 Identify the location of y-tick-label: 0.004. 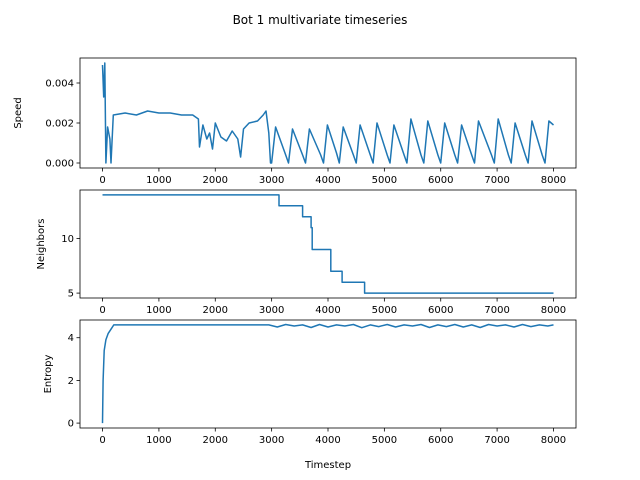
(59, 84).